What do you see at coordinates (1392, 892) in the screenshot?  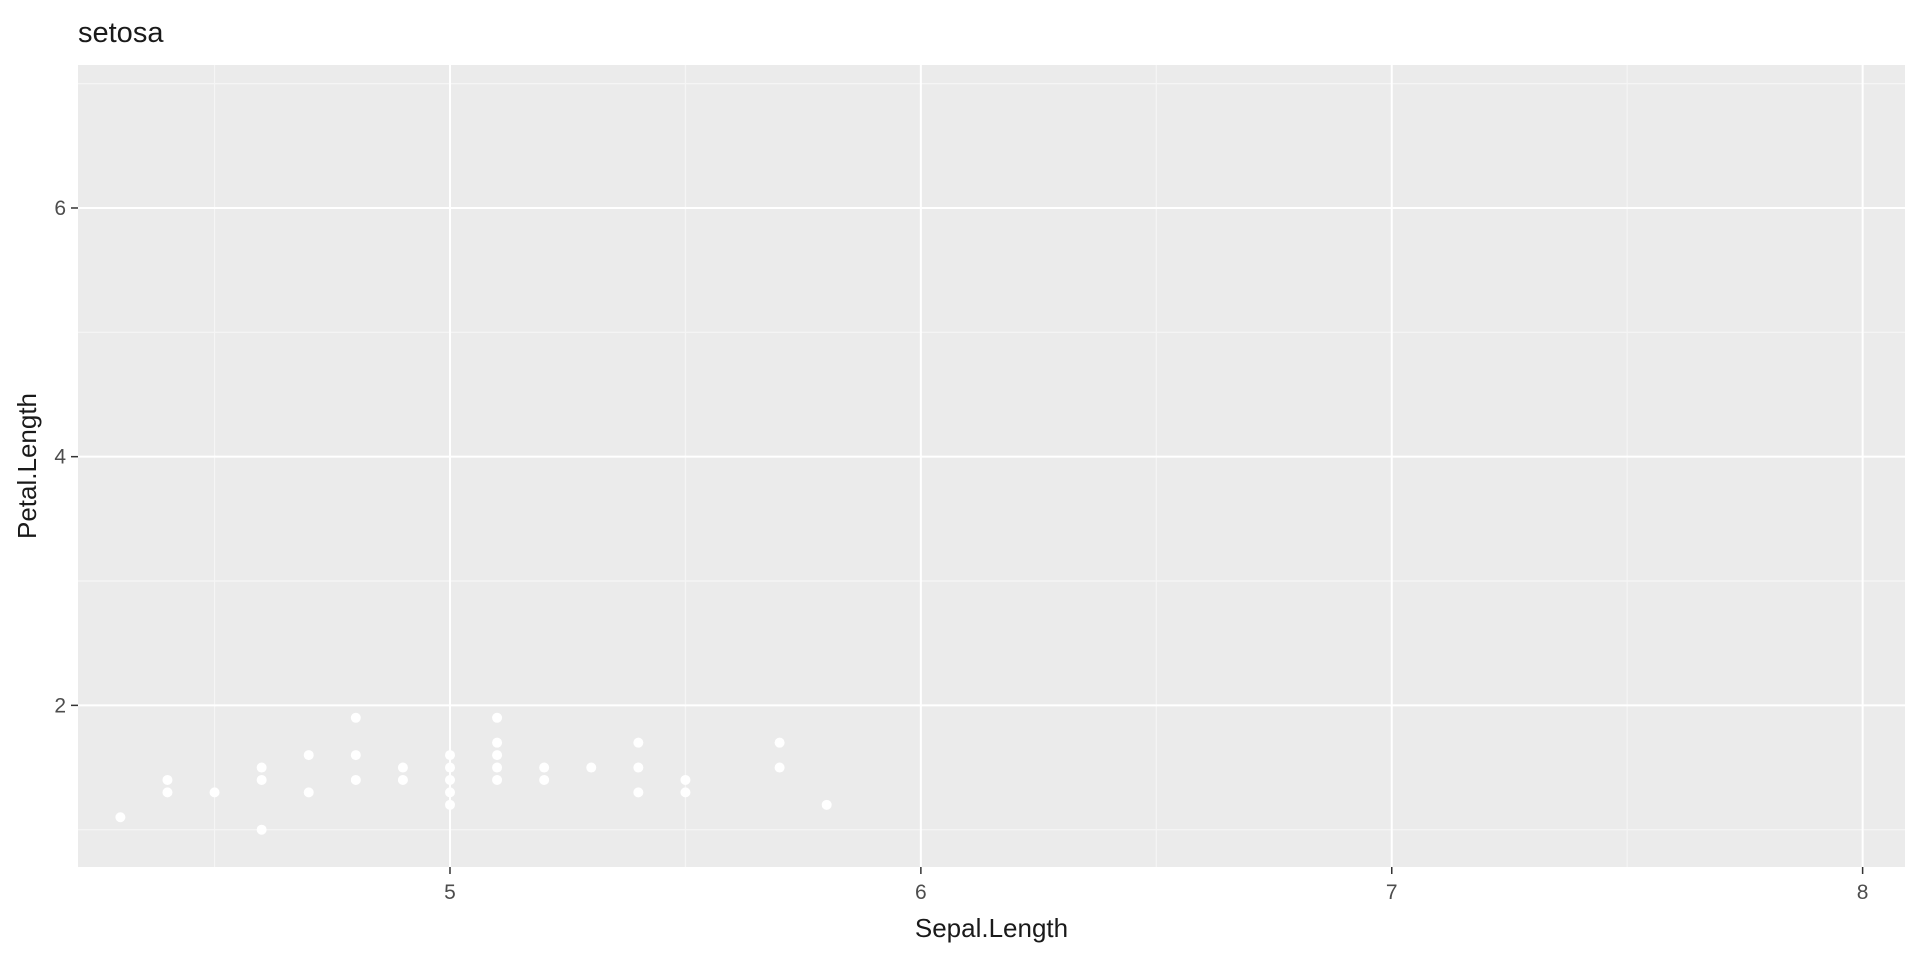 I see `x-tick-label: 7` at bounding box center [1392, 892].